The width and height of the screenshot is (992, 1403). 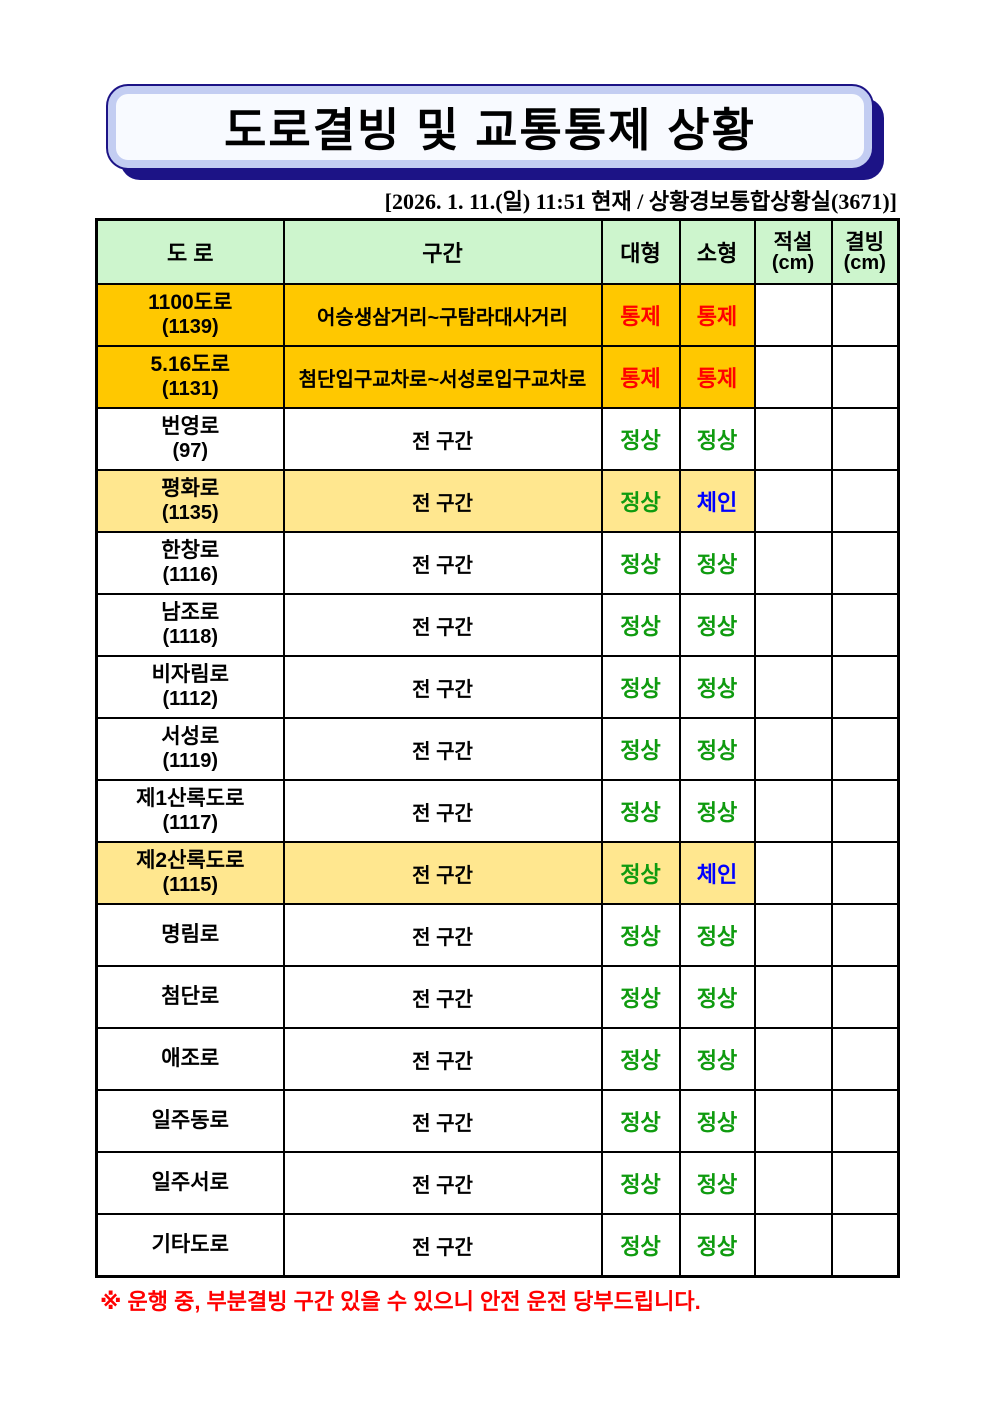 What do you see at coordinates (190, 1244) in the screenshot?
I see `road-name: 기타도로` at bounding box center [190, 1244].